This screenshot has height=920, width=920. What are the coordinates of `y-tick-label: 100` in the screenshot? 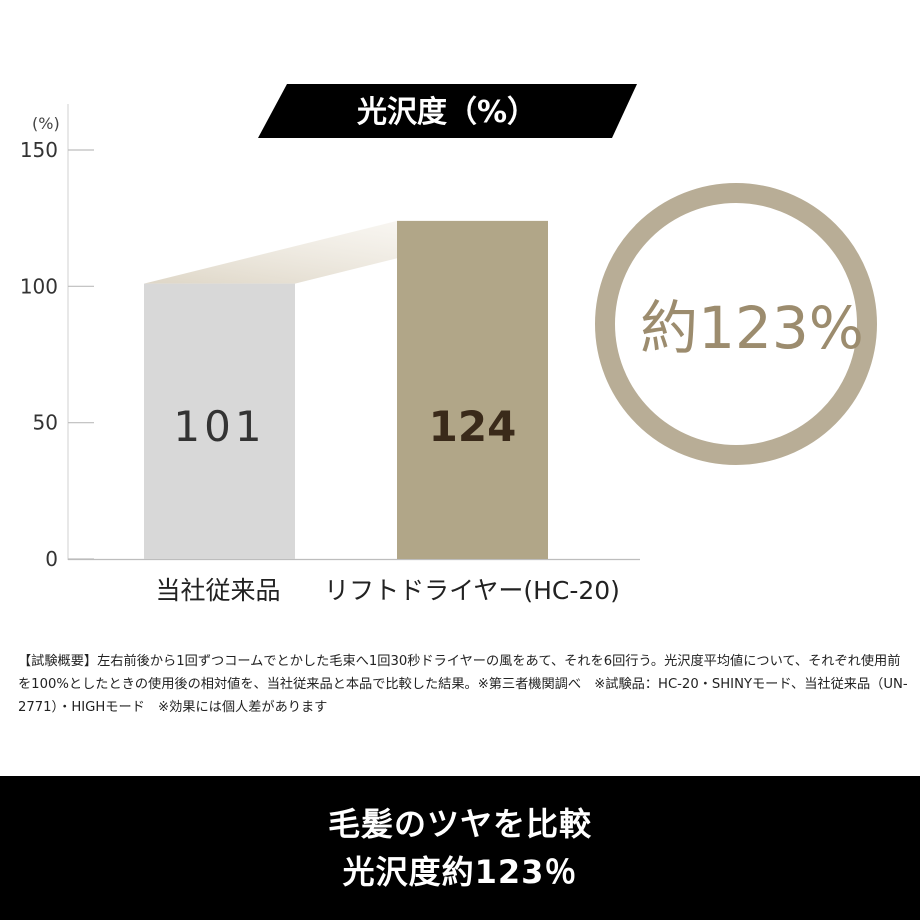 It's located at (39, 286).